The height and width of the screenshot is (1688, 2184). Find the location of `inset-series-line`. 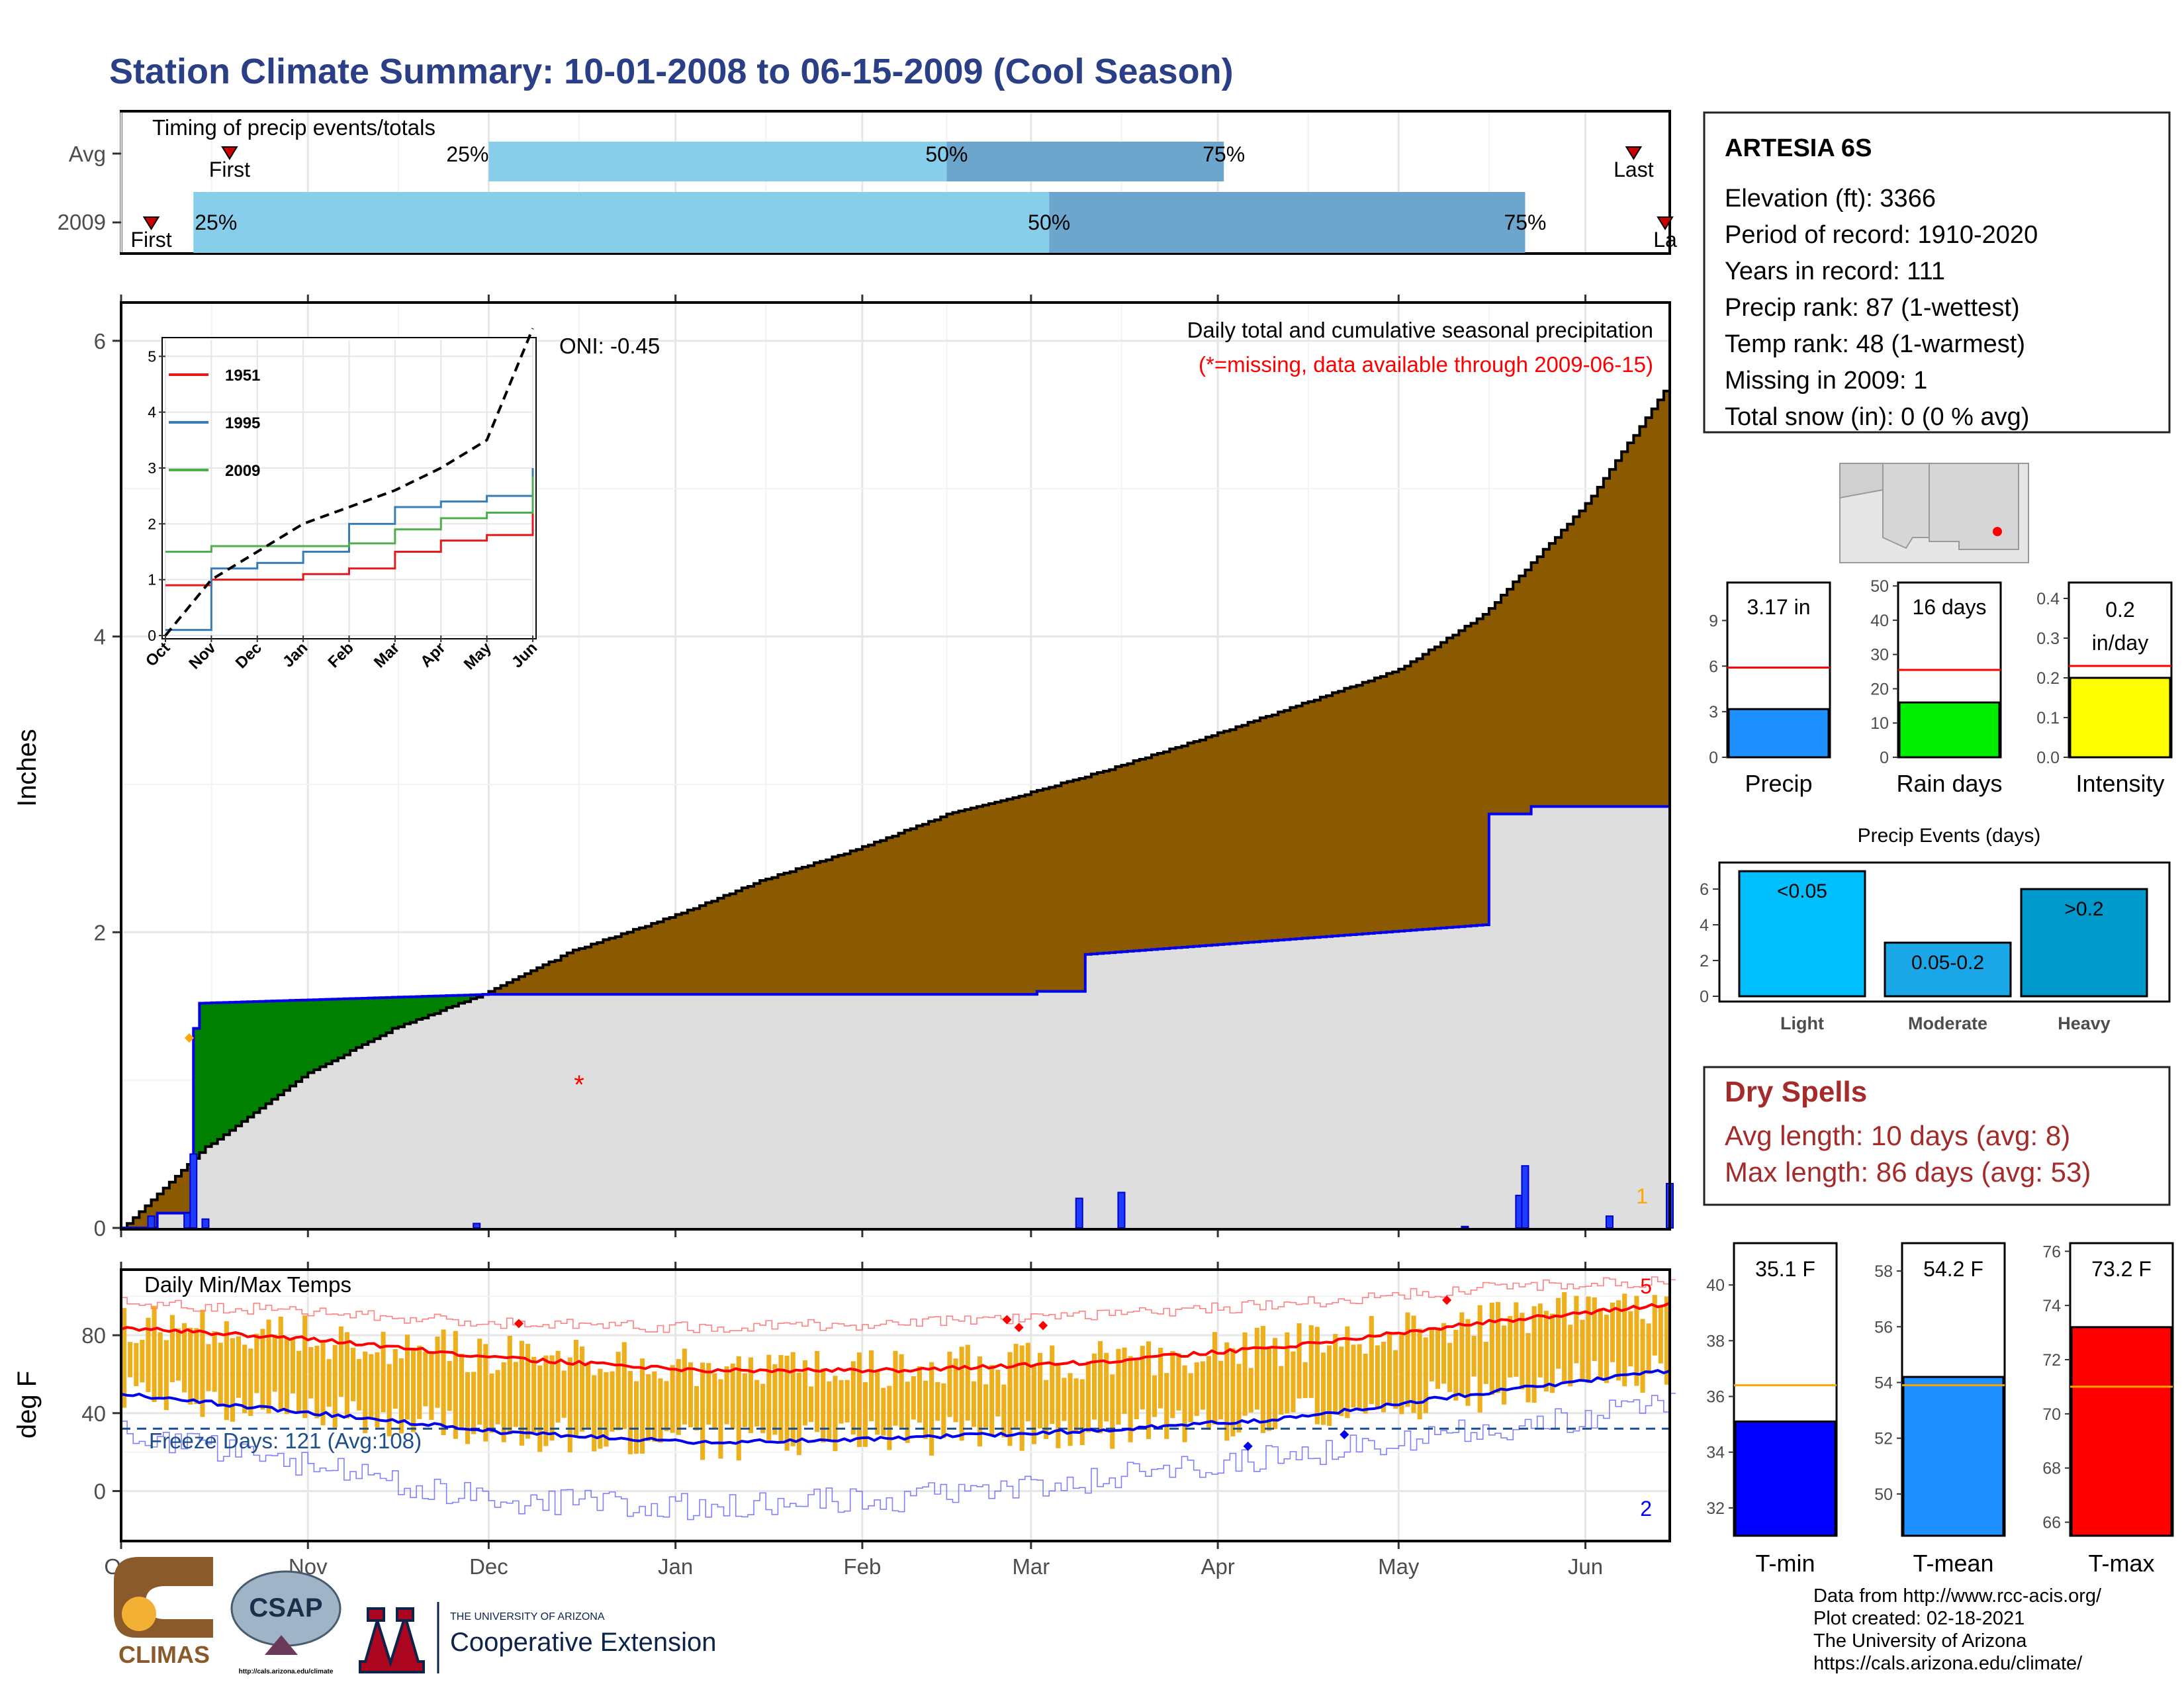

inset-series-line is located at coordinates (349, 514).